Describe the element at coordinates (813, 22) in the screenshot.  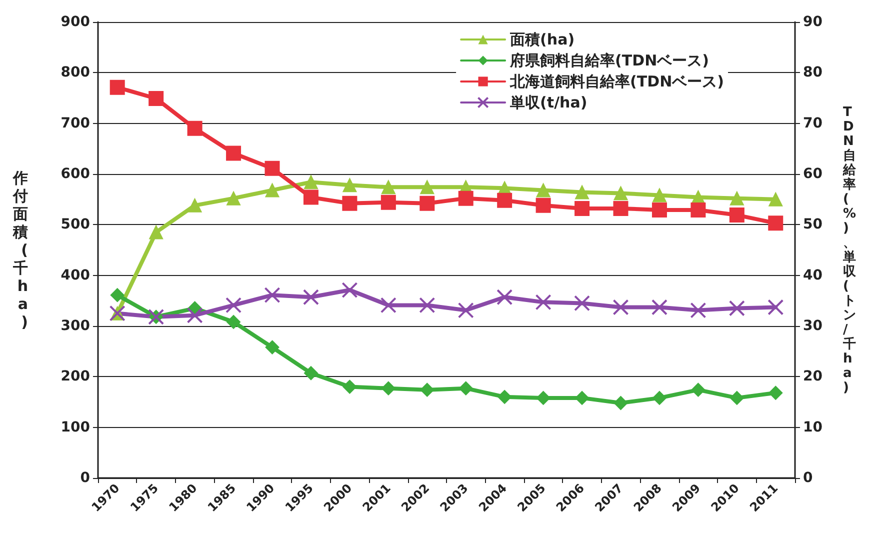
I see `y2-tick-label: 90` at that location.